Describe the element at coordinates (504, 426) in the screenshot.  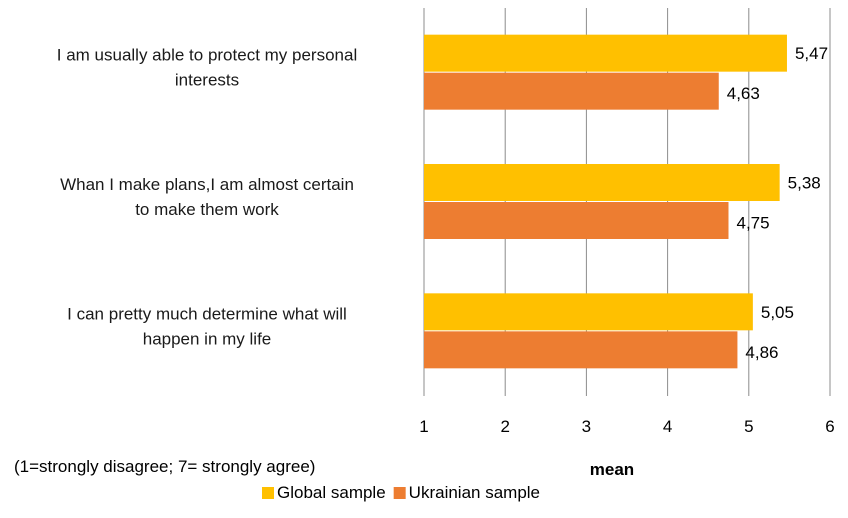
I see `x-tick-label-2: 2` at that location.